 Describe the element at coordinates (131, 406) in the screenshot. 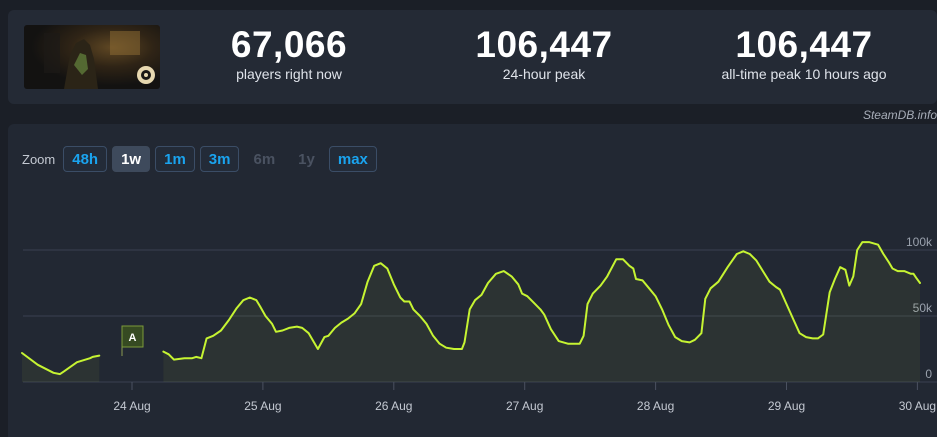

I see `x-tick-label: 24 Aug` at that location.